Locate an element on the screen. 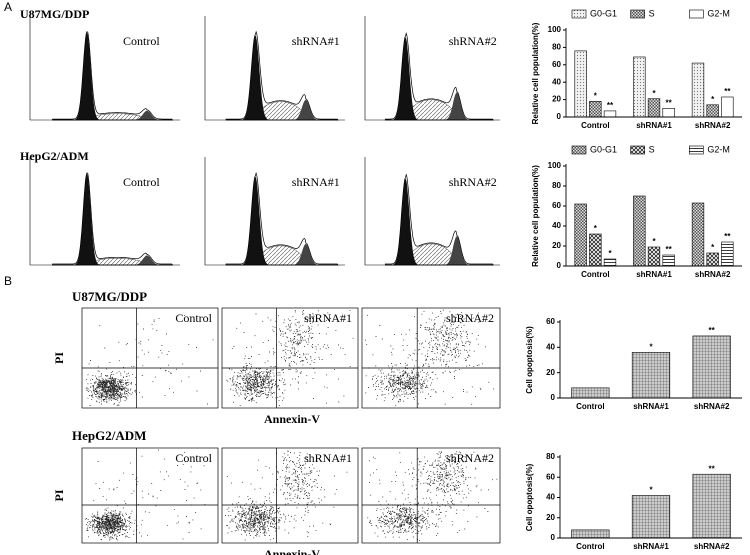  y-tick-label: 100 is located at coordinates (555, 165).